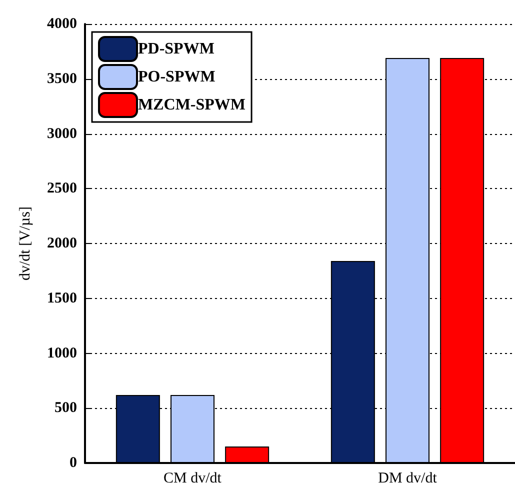  Describe the element at coordinates (62, 353) in the screenshot. I see `y-tick-label: 1000` at that location.